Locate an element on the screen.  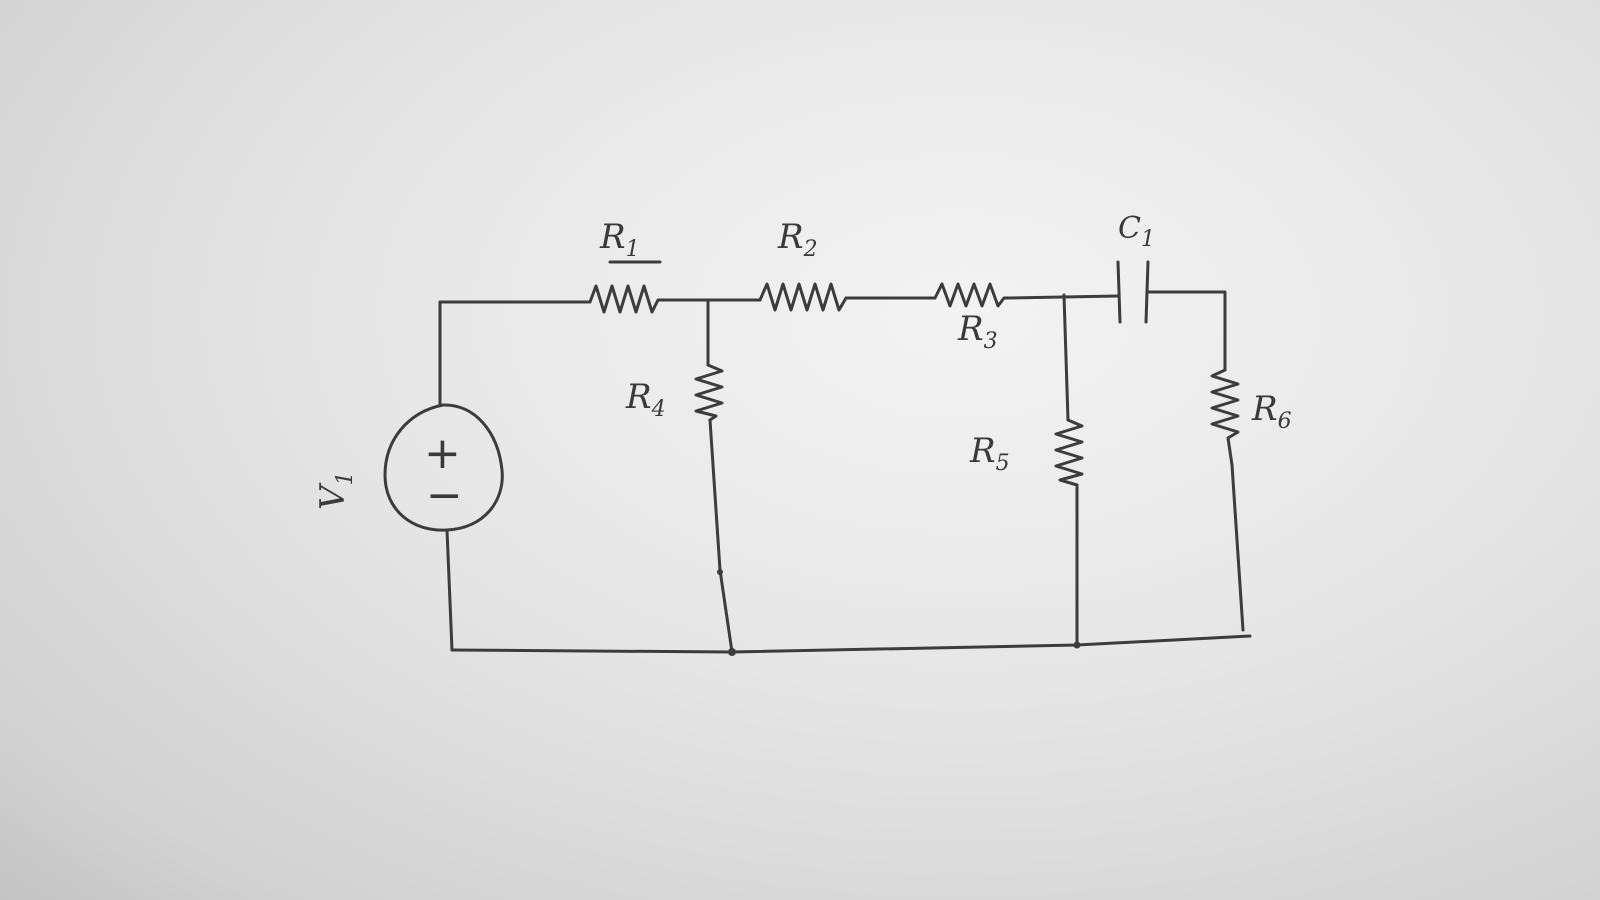
label-r1: R1 is located at coordinates (619, 239).